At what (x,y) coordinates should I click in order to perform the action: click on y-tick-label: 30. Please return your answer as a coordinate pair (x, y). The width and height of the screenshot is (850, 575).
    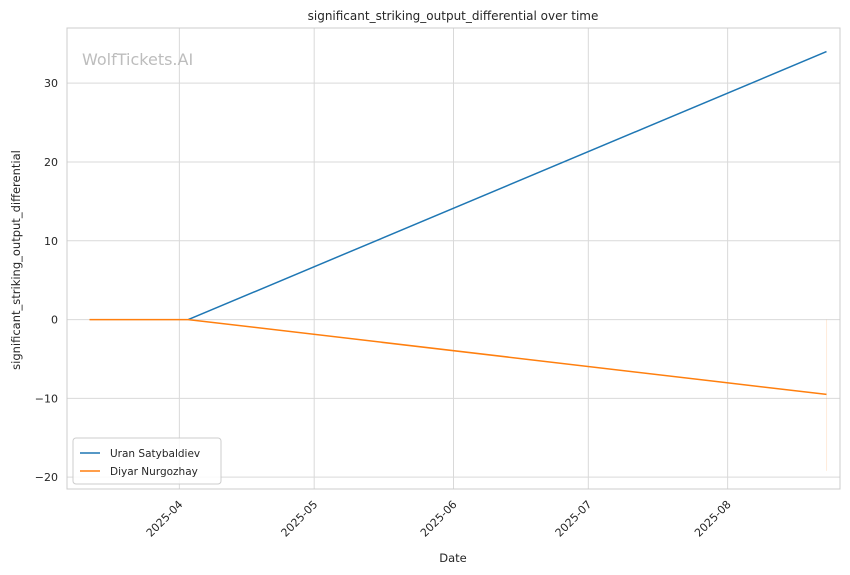
    Looking at the image, I should click on (51, 83).